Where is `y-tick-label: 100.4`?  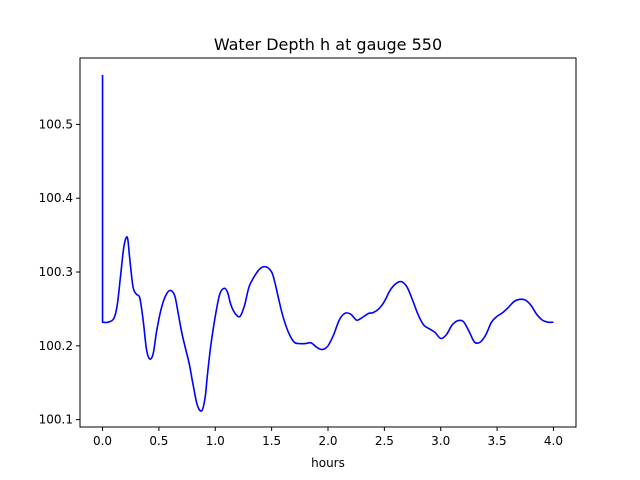 y-tick-label: 100.4 is located at coordinates (56, 198).